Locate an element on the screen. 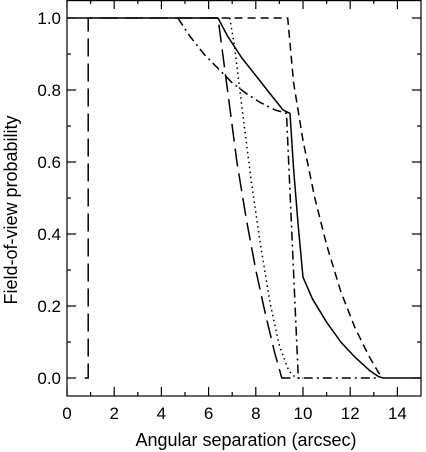 The width and height of the screenshot is (426, 452). x-tick-label: 14 is located at coordinates (397, 413).